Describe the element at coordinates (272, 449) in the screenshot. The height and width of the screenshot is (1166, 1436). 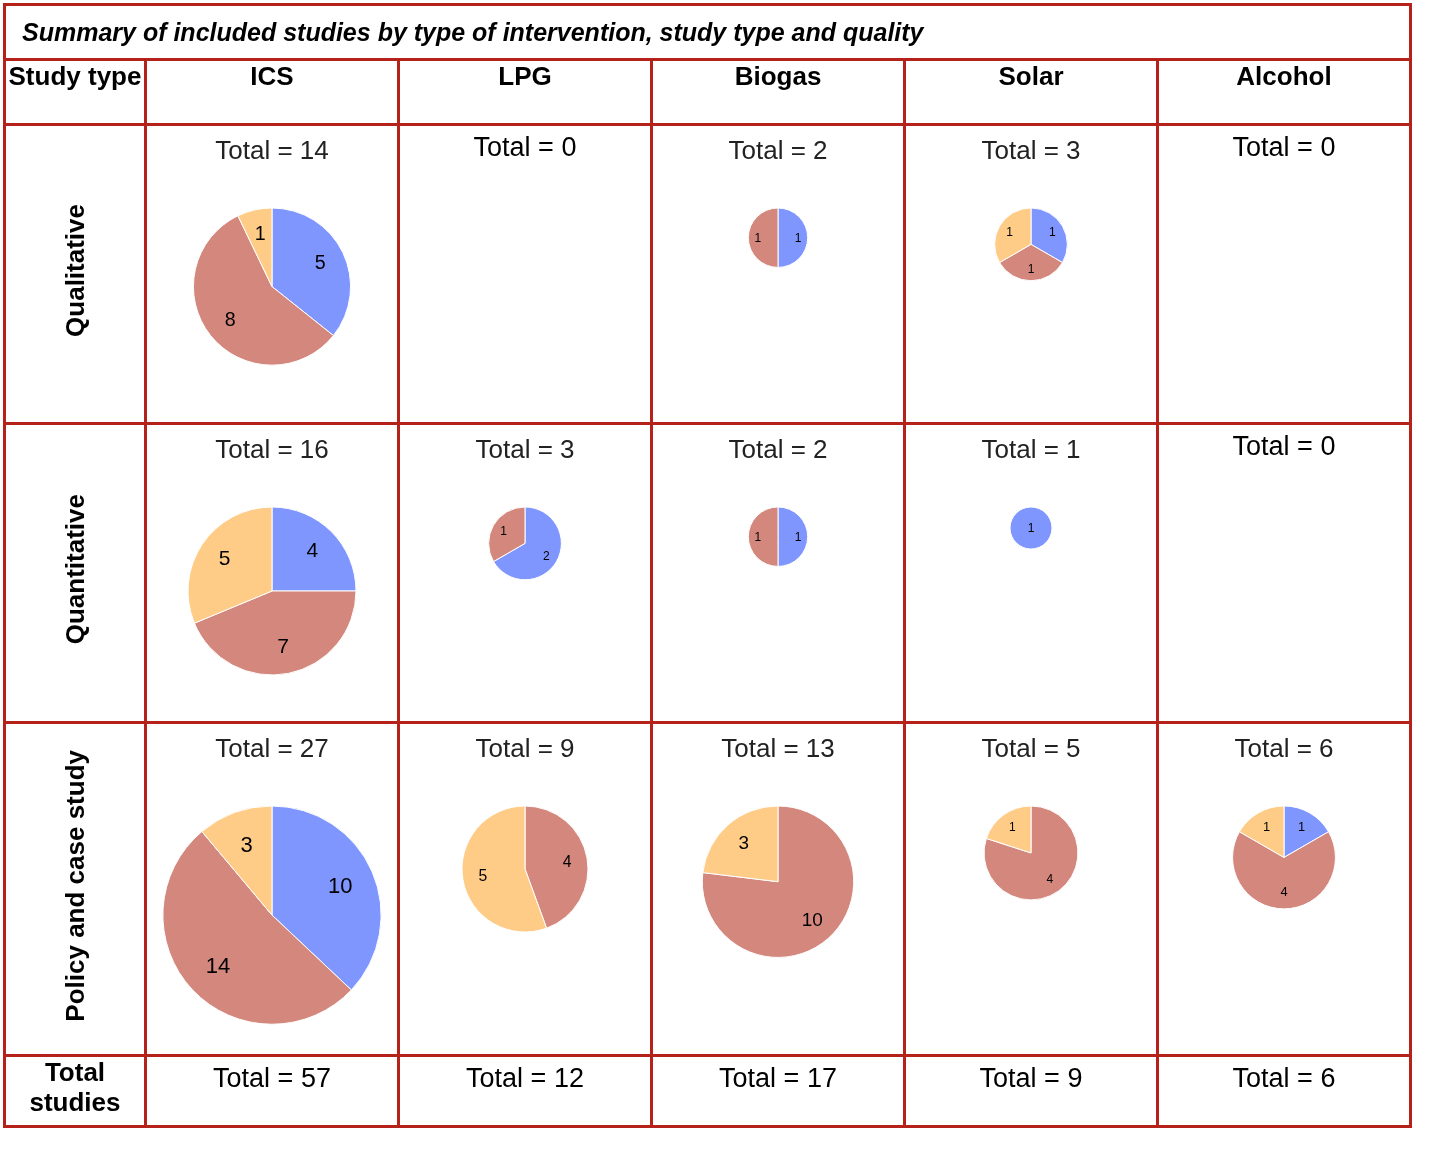
I see `chart-title: Total = 16` at that location.